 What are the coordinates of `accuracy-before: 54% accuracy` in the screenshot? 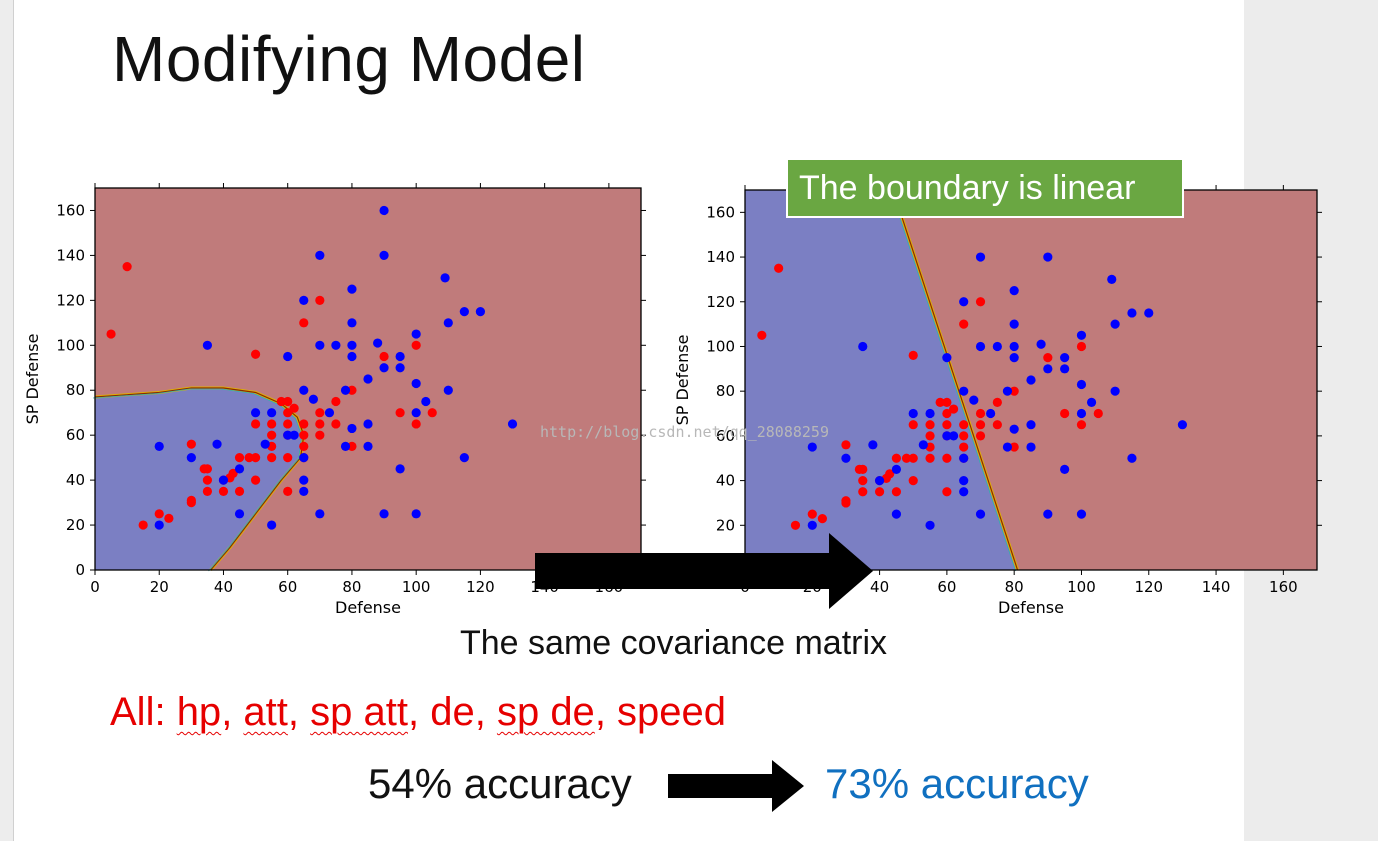 It's located at (500, 783).